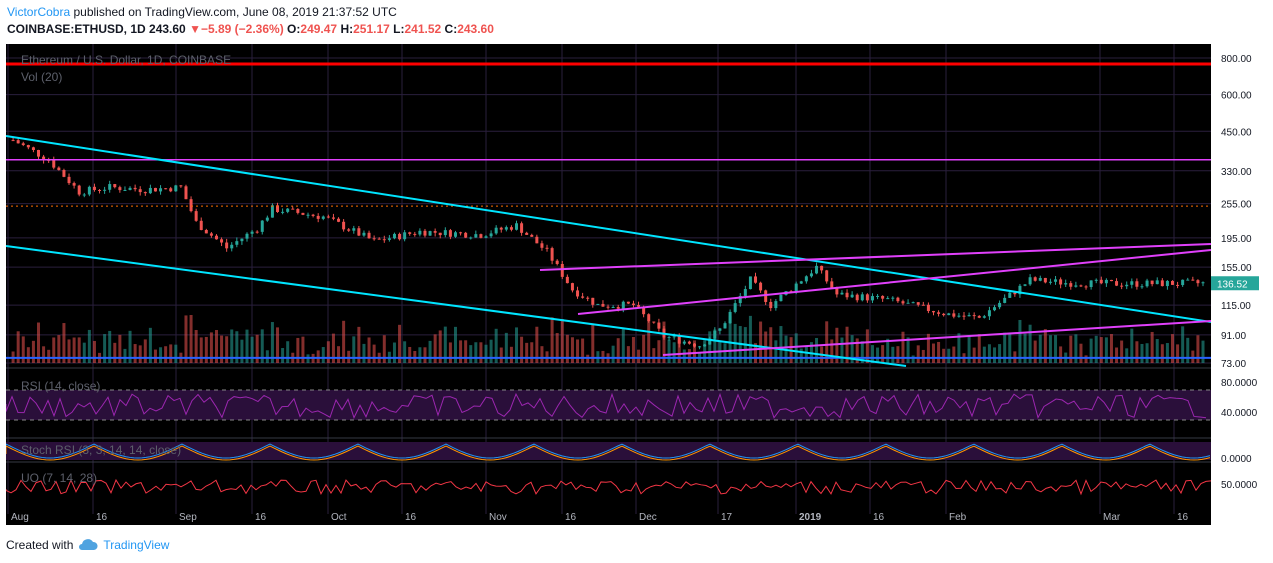 The image size is (1273, 563). What do you see at coordinates (39, 12) in the screenshot?
I see `author-link: VictorCobra` at bounding box center [39, 12].